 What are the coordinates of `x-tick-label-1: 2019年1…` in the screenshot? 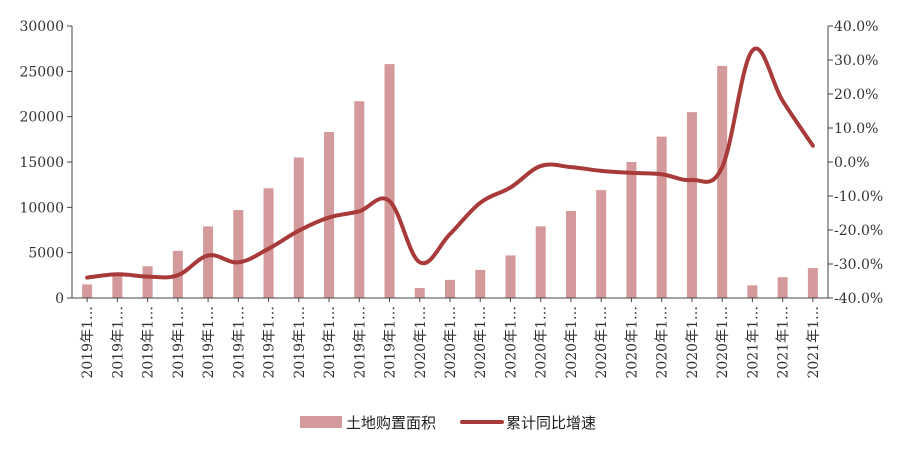 It's located at (118, 342).